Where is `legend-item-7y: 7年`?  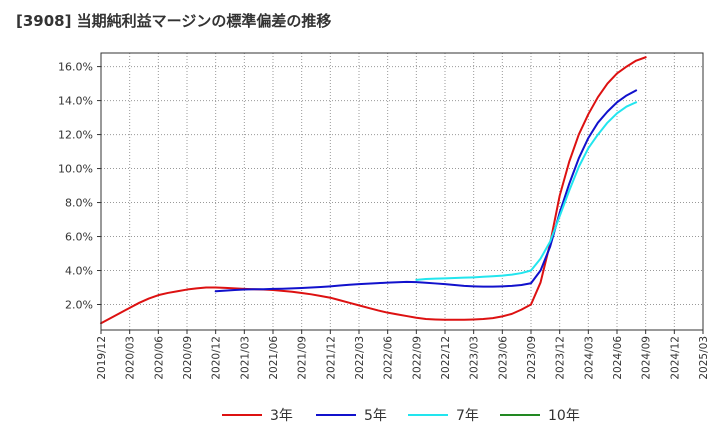
legend-item-7y: 7年 is located at coordinates (443, 415).